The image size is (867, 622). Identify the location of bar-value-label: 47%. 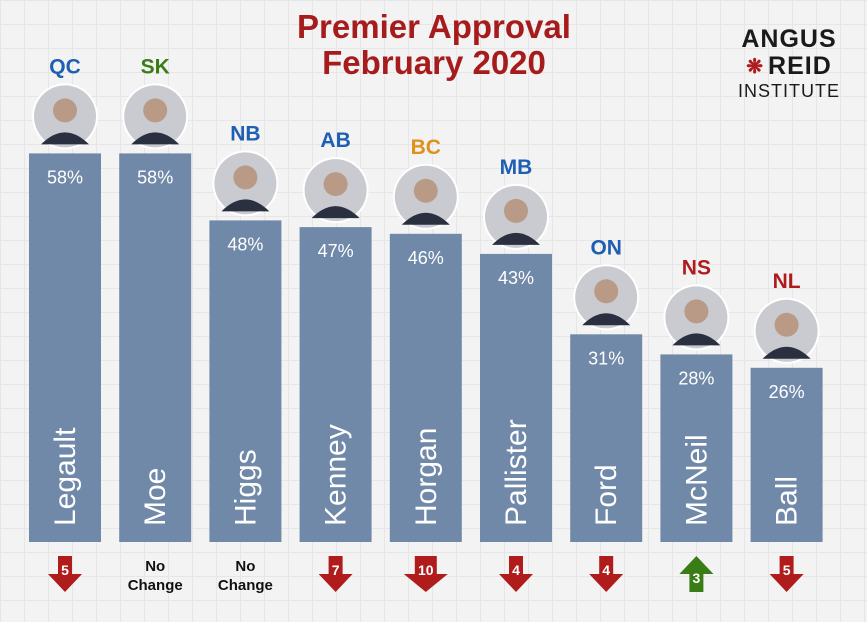
(336, 251).